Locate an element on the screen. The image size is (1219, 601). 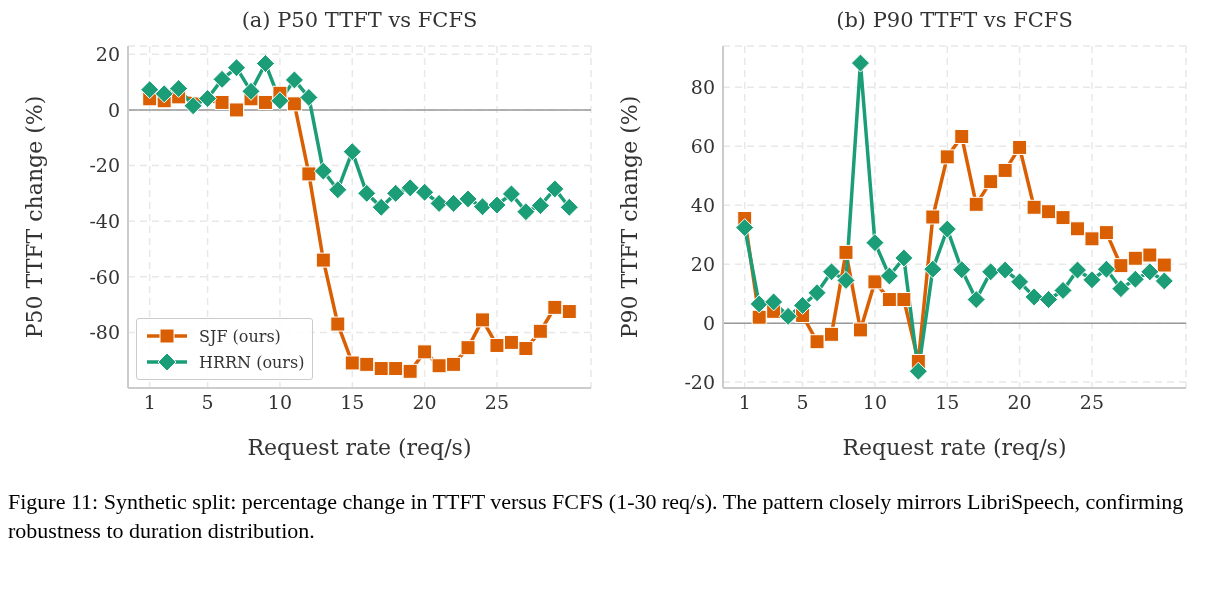
y-tick-label: 40 is located at coordinates (702, 204).